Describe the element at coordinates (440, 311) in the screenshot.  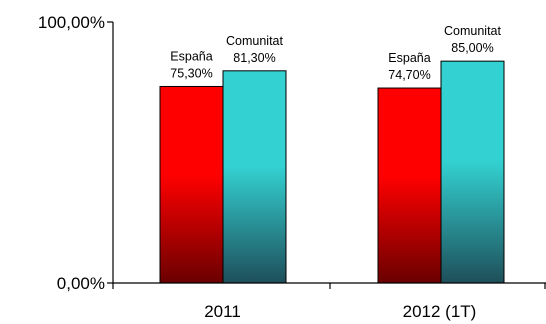
I see `x-tick-label: 2012 (1T)` at that location.